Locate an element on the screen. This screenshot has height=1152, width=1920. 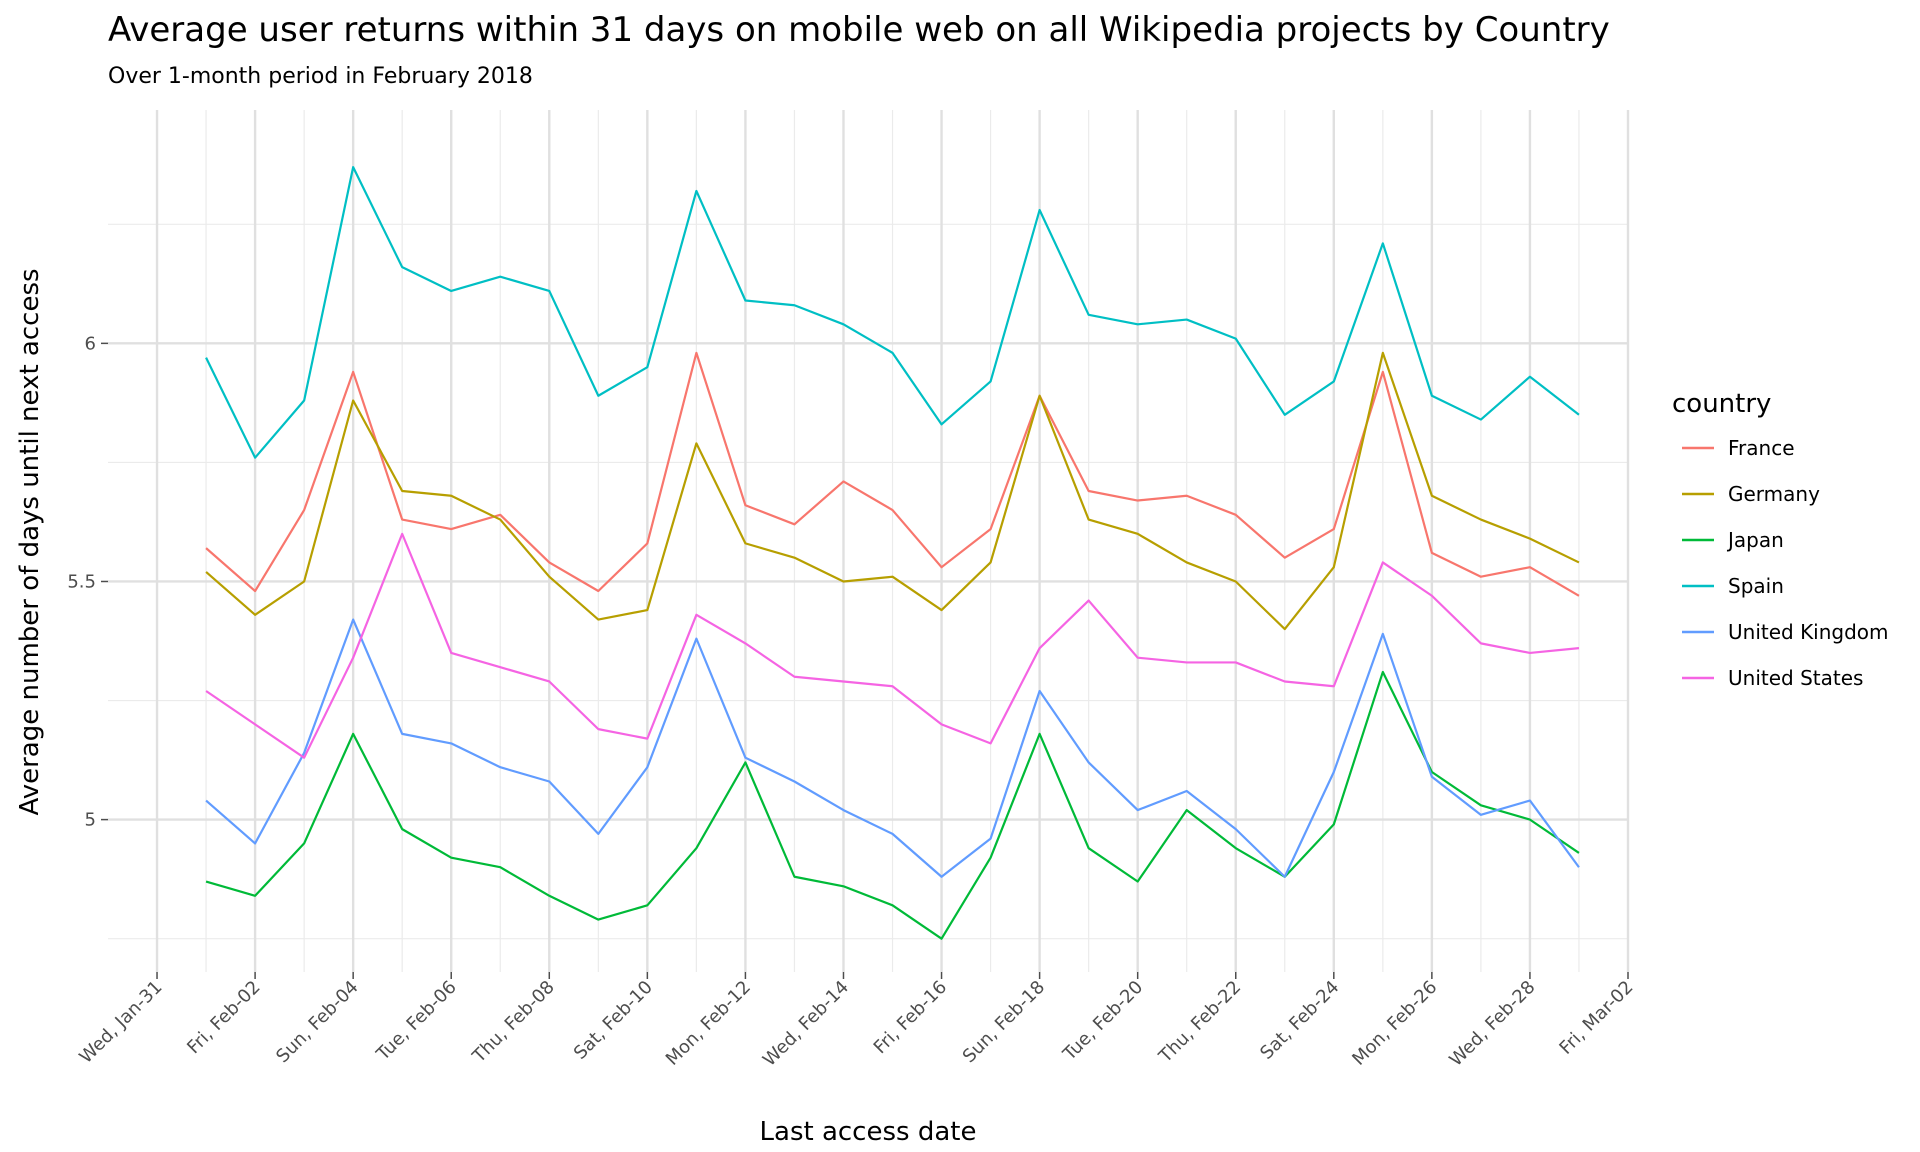
x-tick-label: Wed, Jan-31 is located at coordinates (120, 1022).